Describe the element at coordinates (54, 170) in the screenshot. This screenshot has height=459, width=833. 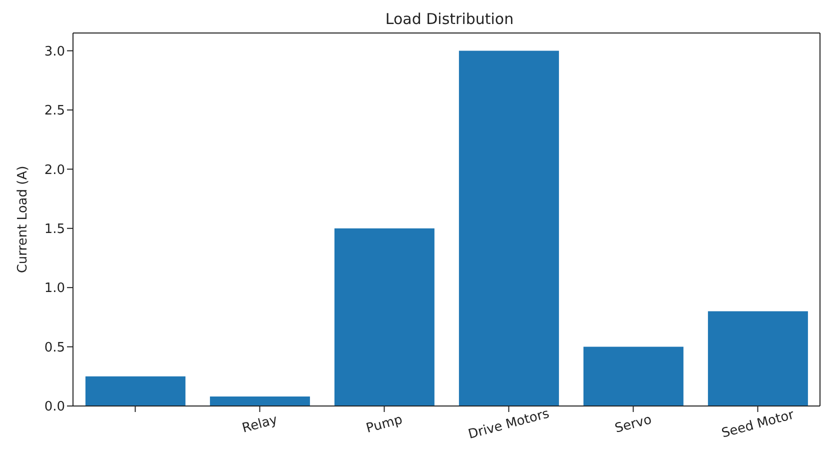
I see `y-tick-label: 2.0` at that location.